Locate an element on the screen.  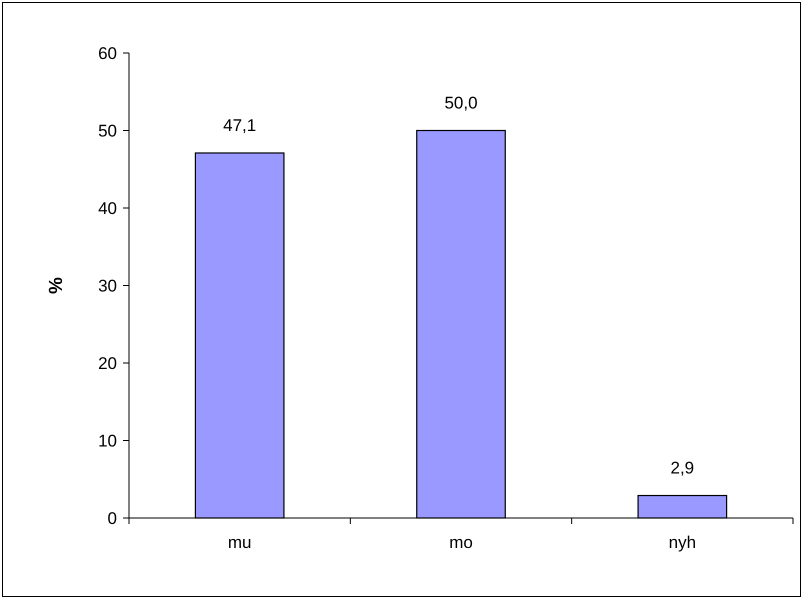
y-tick-label: 10 is located at coordinates (107, 440).